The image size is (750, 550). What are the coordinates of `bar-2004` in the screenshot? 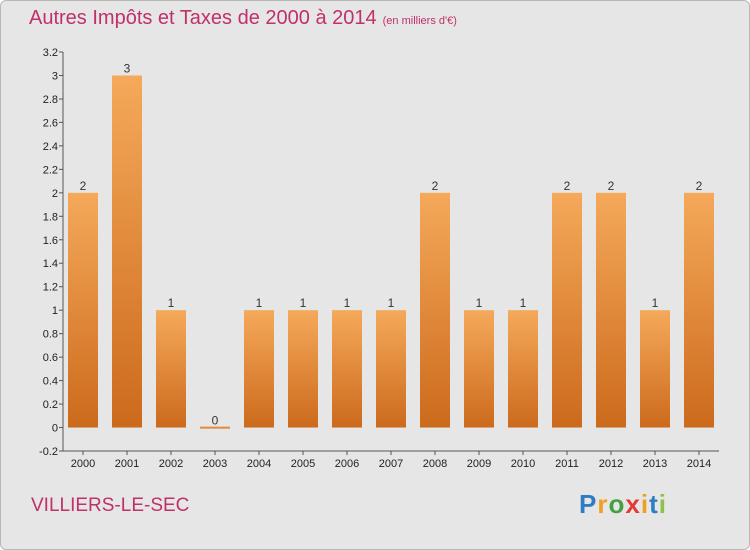 It's located at (259, 369).